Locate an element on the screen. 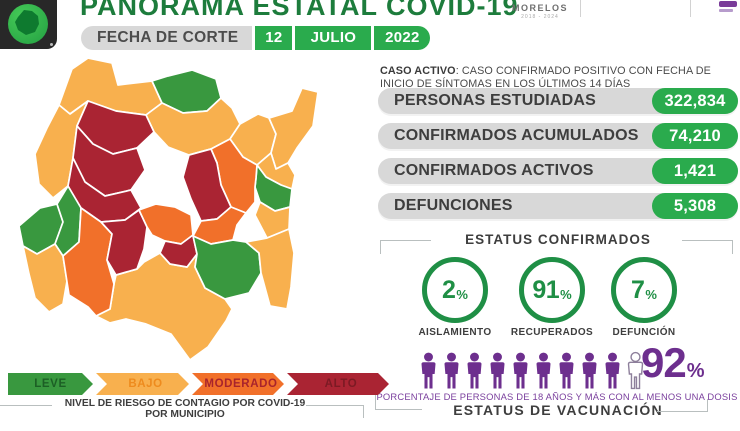 This screenshot has height=431, width=740. legend-level-bajo: BAJO is located at coordinates (142, 384).